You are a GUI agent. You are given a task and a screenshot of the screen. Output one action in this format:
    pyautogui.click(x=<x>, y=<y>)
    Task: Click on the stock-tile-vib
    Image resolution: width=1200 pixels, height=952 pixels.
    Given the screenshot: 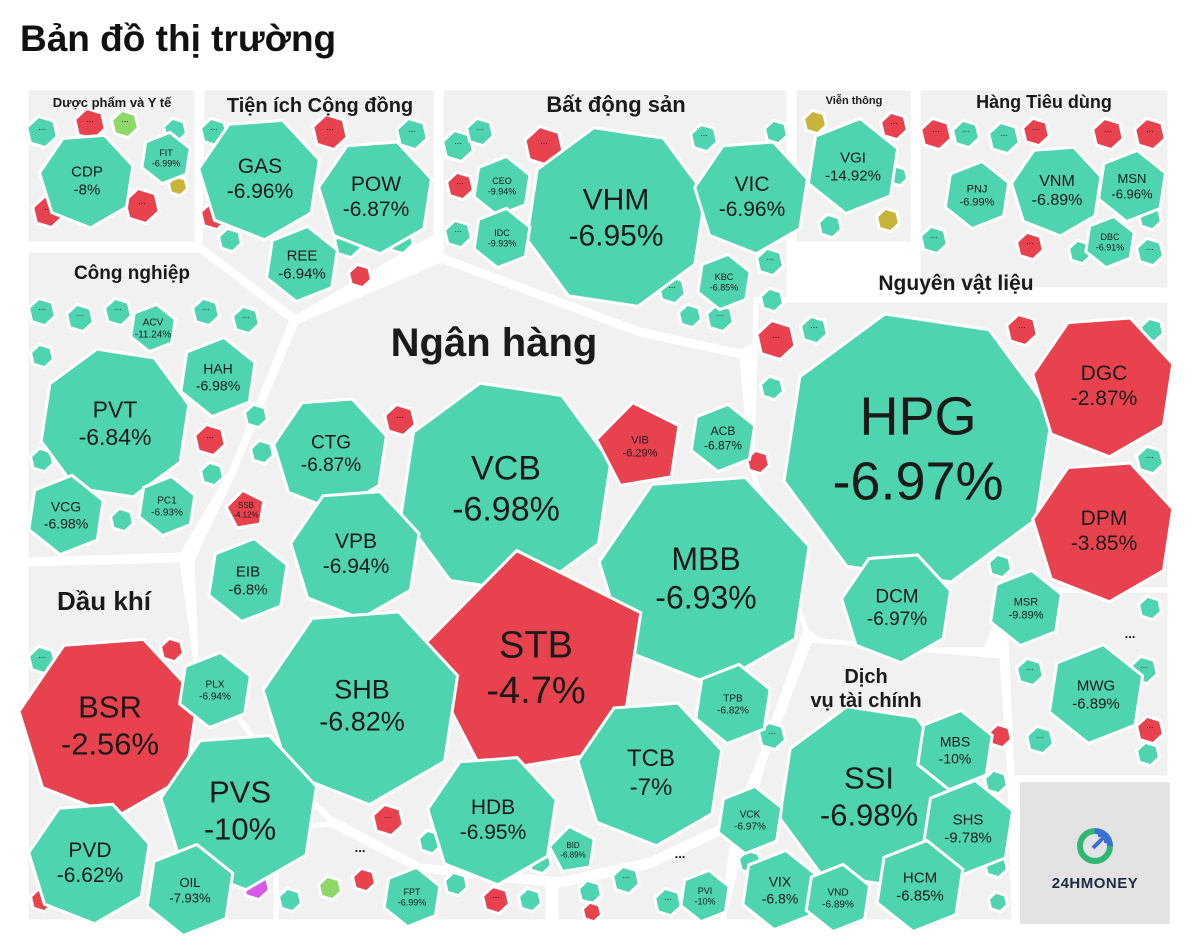 What is the action you would take?
    pyautogui.click(x=637, y=443)
    